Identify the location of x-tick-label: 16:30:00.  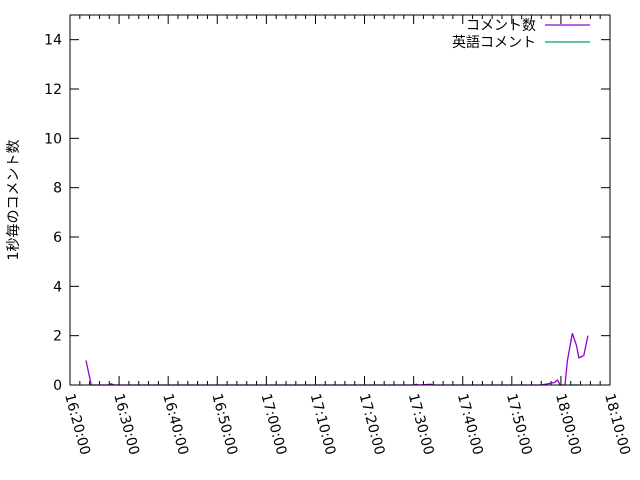
(126, 424).